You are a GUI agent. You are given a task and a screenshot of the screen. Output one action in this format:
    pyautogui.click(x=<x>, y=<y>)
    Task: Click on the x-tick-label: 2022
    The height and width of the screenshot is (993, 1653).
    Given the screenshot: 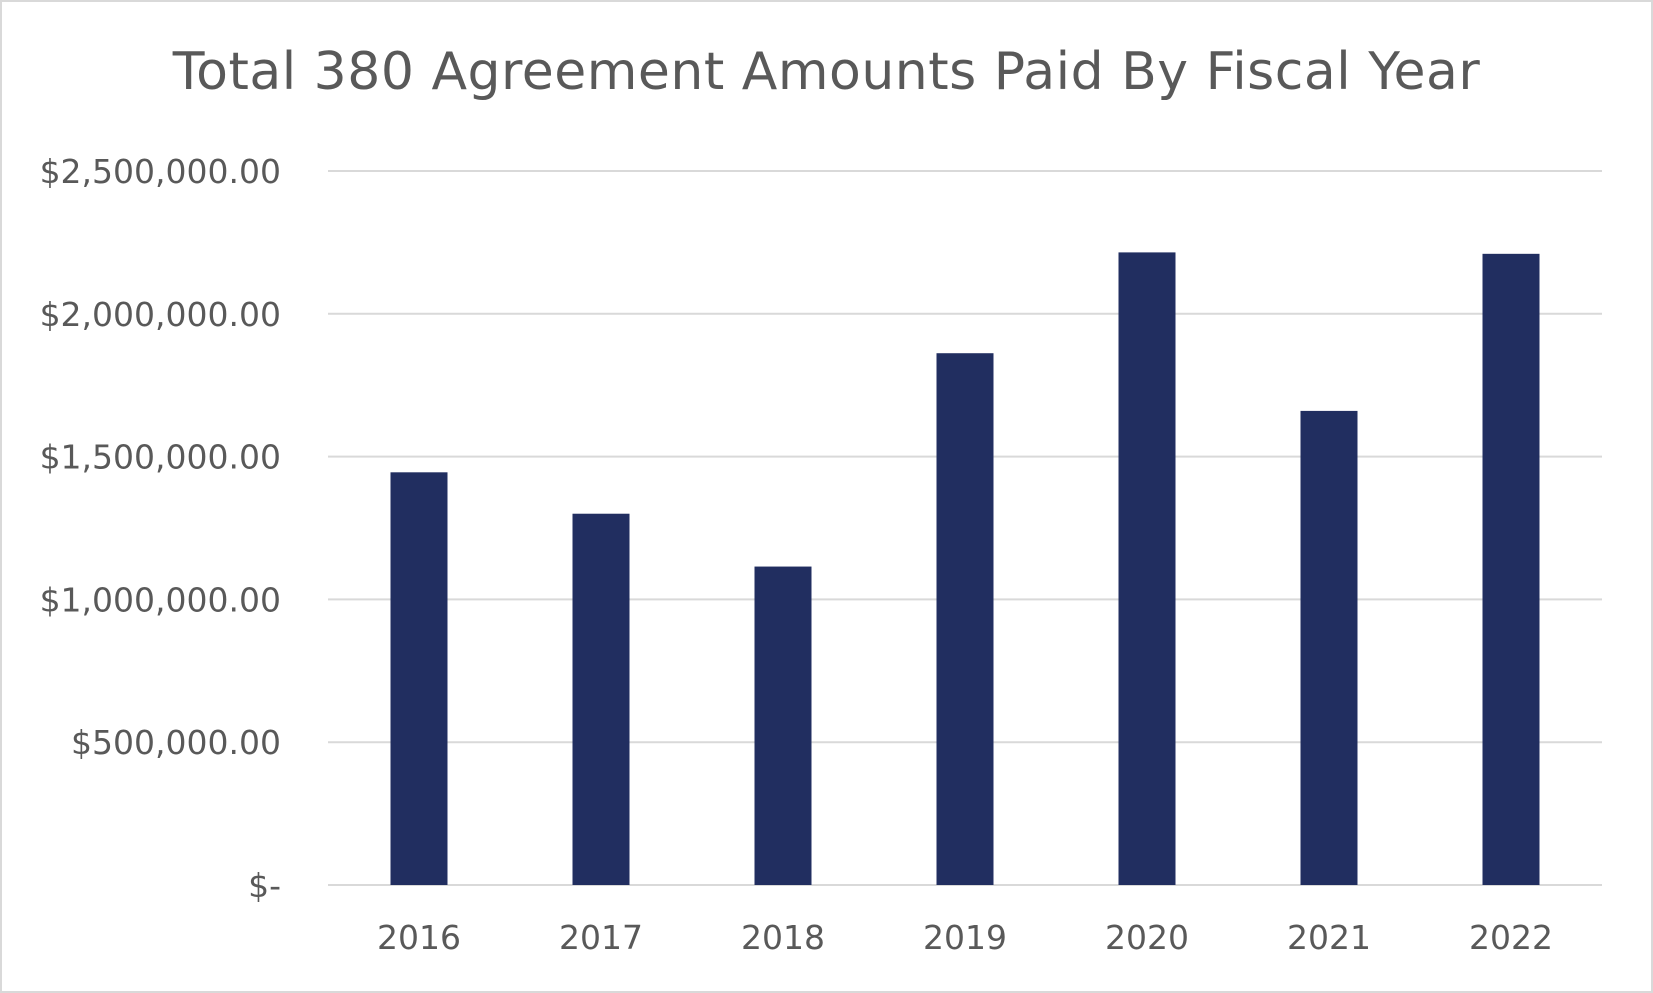 What is the action you would take?
    pyautogui.click(x=1511, y=937)
    